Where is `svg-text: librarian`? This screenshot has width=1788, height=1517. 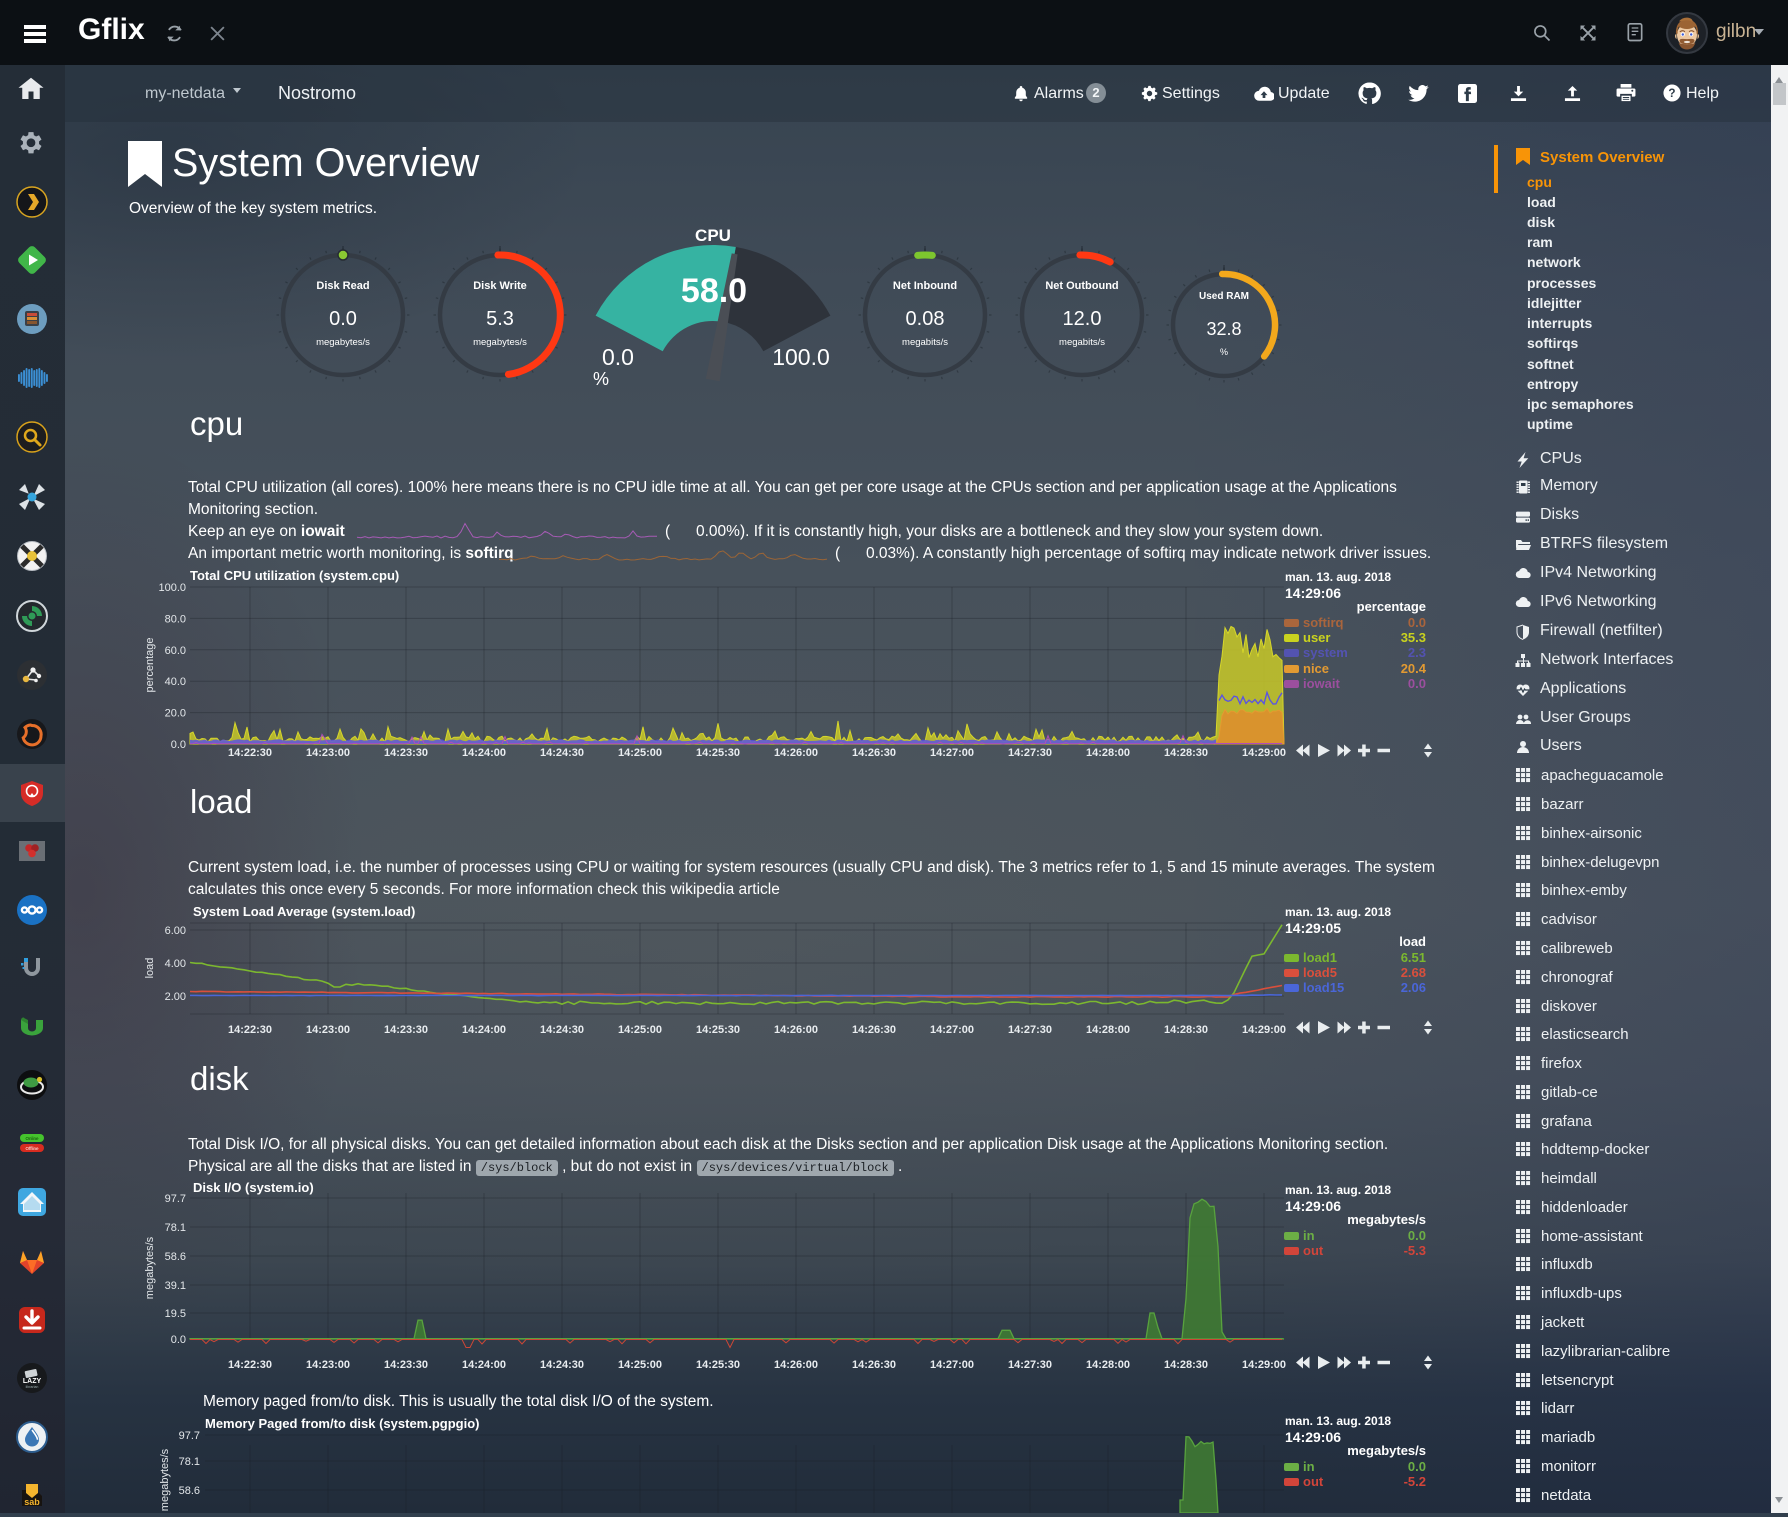 svg-text: librarian is located at coordinates (32, 1387).